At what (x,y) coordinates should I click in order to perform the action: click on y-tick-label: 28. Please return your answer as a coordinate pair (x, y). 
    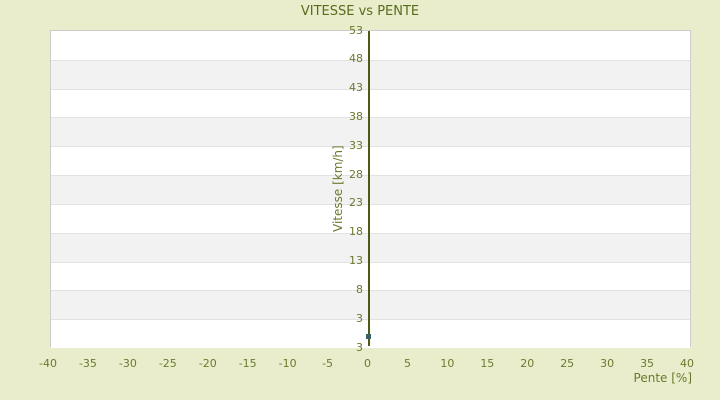
    Looking at the image, I should click on (356, 174).